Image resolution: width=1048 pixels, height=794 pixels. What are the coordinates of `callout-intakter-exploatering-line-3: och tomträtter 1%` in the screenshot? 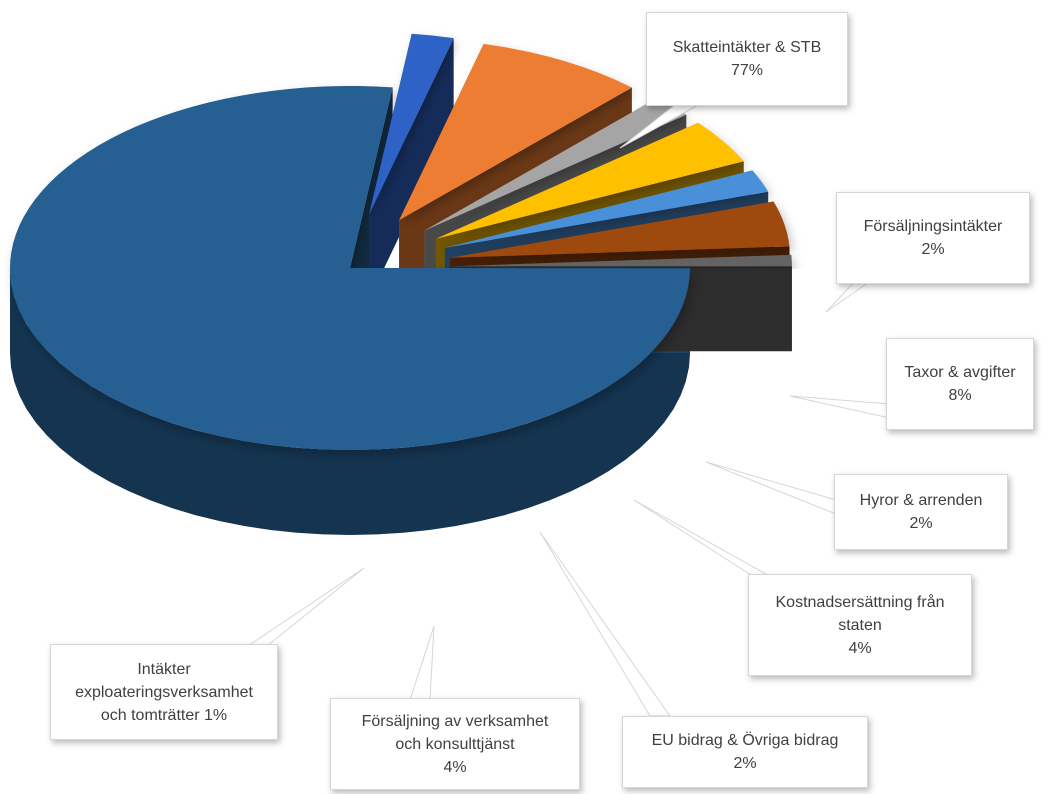 It's located at (164, 715).